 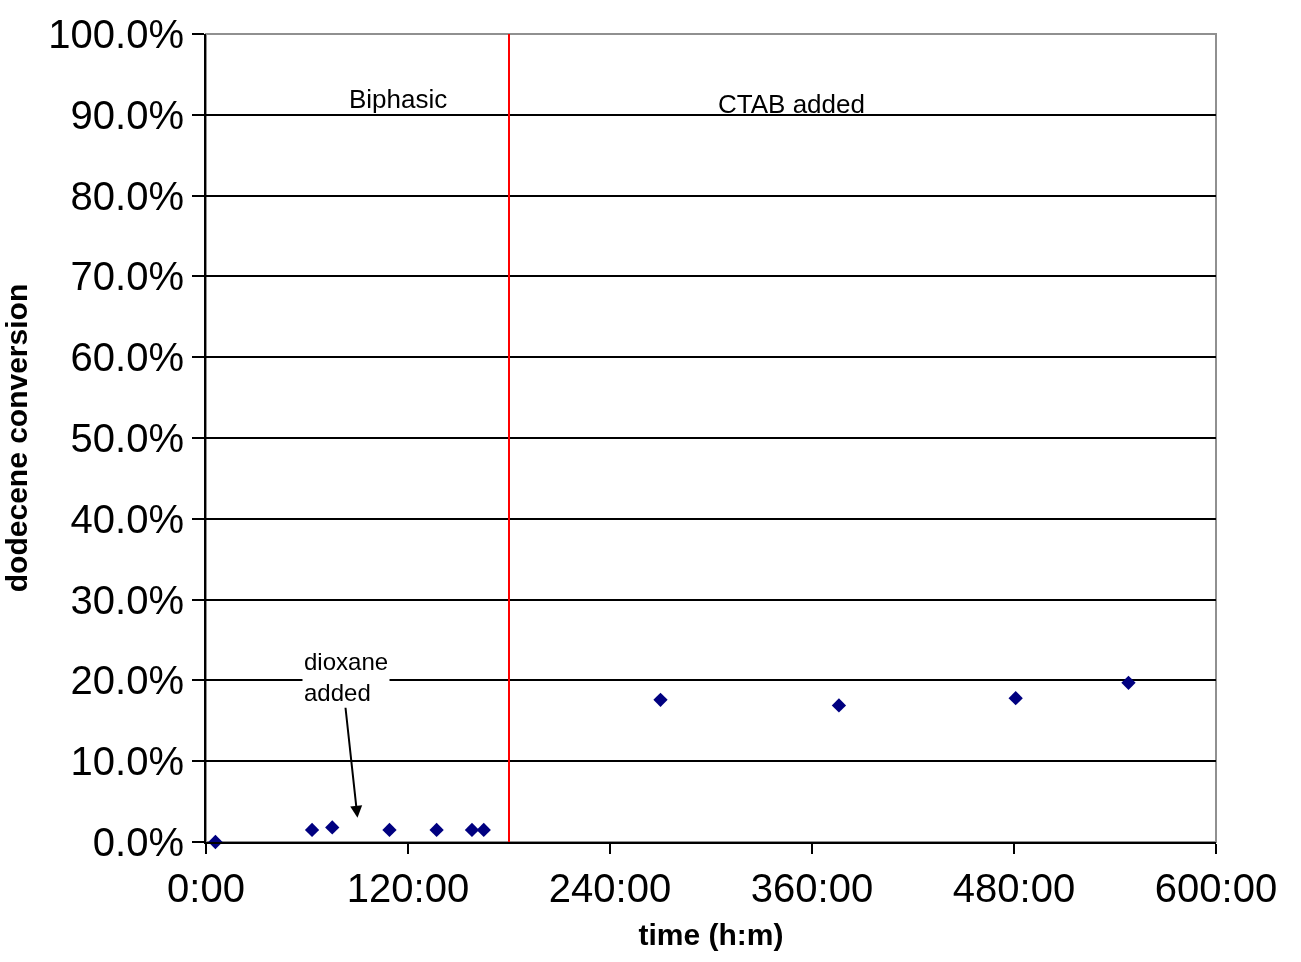 What do you see at coordinates (1216, 888) in the screenshot?
I see `x-tick-label: 600:00` at bounding box center [1216, 888].